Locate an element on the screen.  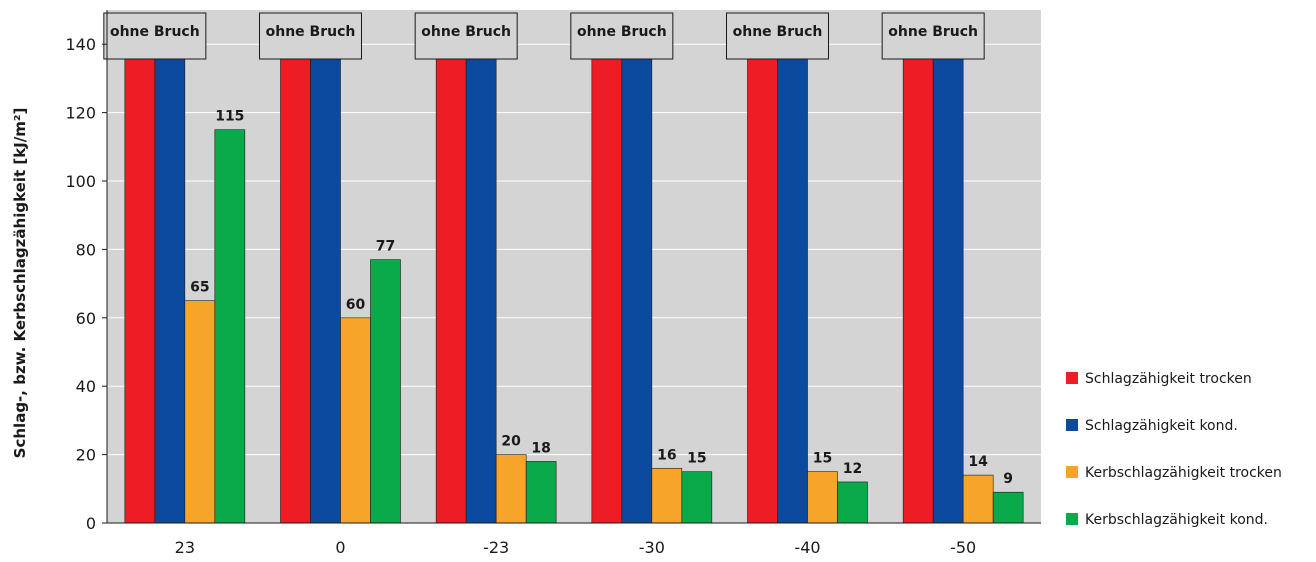
x-tick-label: -30 is located at coordinates (652, 547).